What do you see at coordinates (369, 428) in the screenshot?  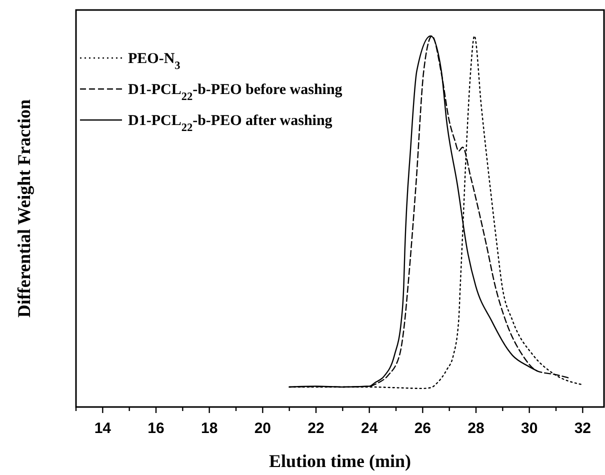 I see `x-tick-label: 24` at bounding box center [369, 428].